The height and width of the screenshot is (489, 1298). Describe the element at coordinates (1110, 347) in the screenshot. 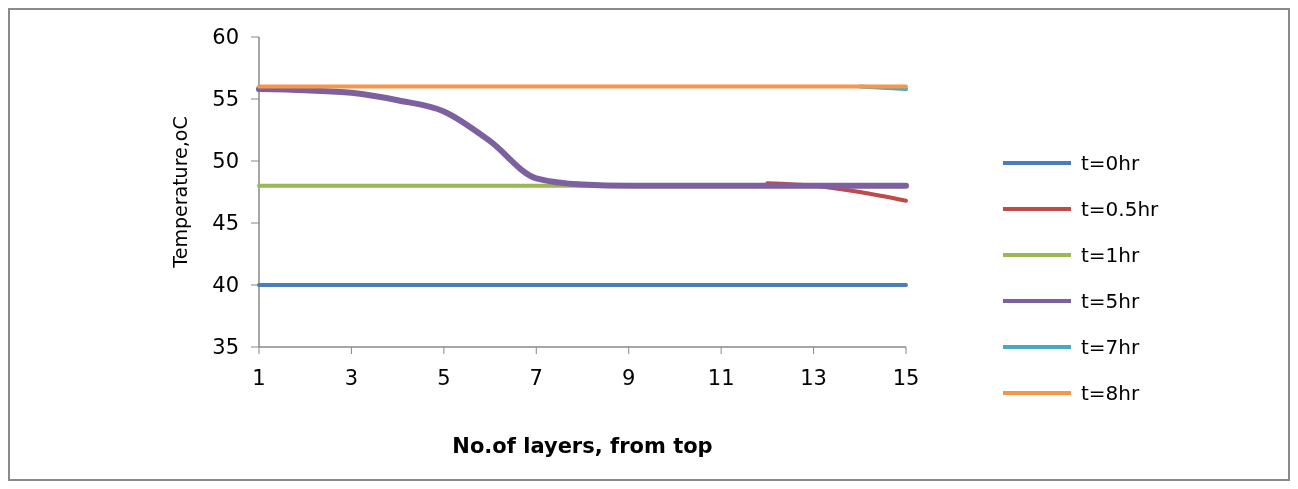

I see `legend-label: t=7hr` at that location.